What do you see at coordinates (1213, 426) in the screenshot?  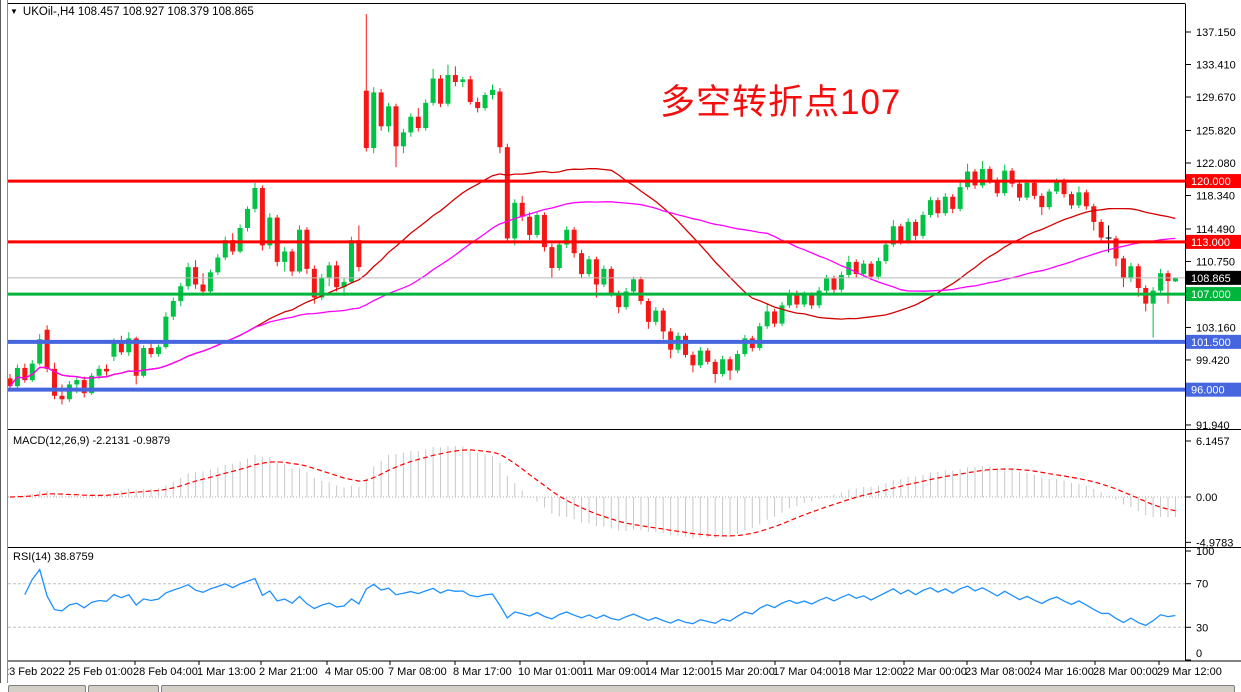 I see `price-tick-label: 91.940` at bounding box center [1213, 426].